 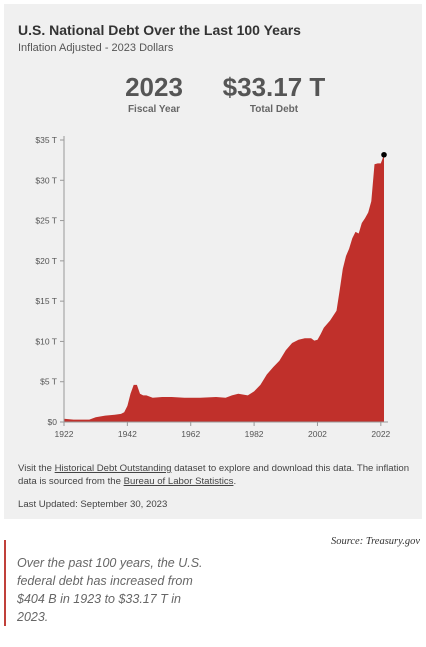 What do you see at coordinates (36, 468) in the screenshot?
I see `note-prefix: Visit the` at bounding box center [36, 468].